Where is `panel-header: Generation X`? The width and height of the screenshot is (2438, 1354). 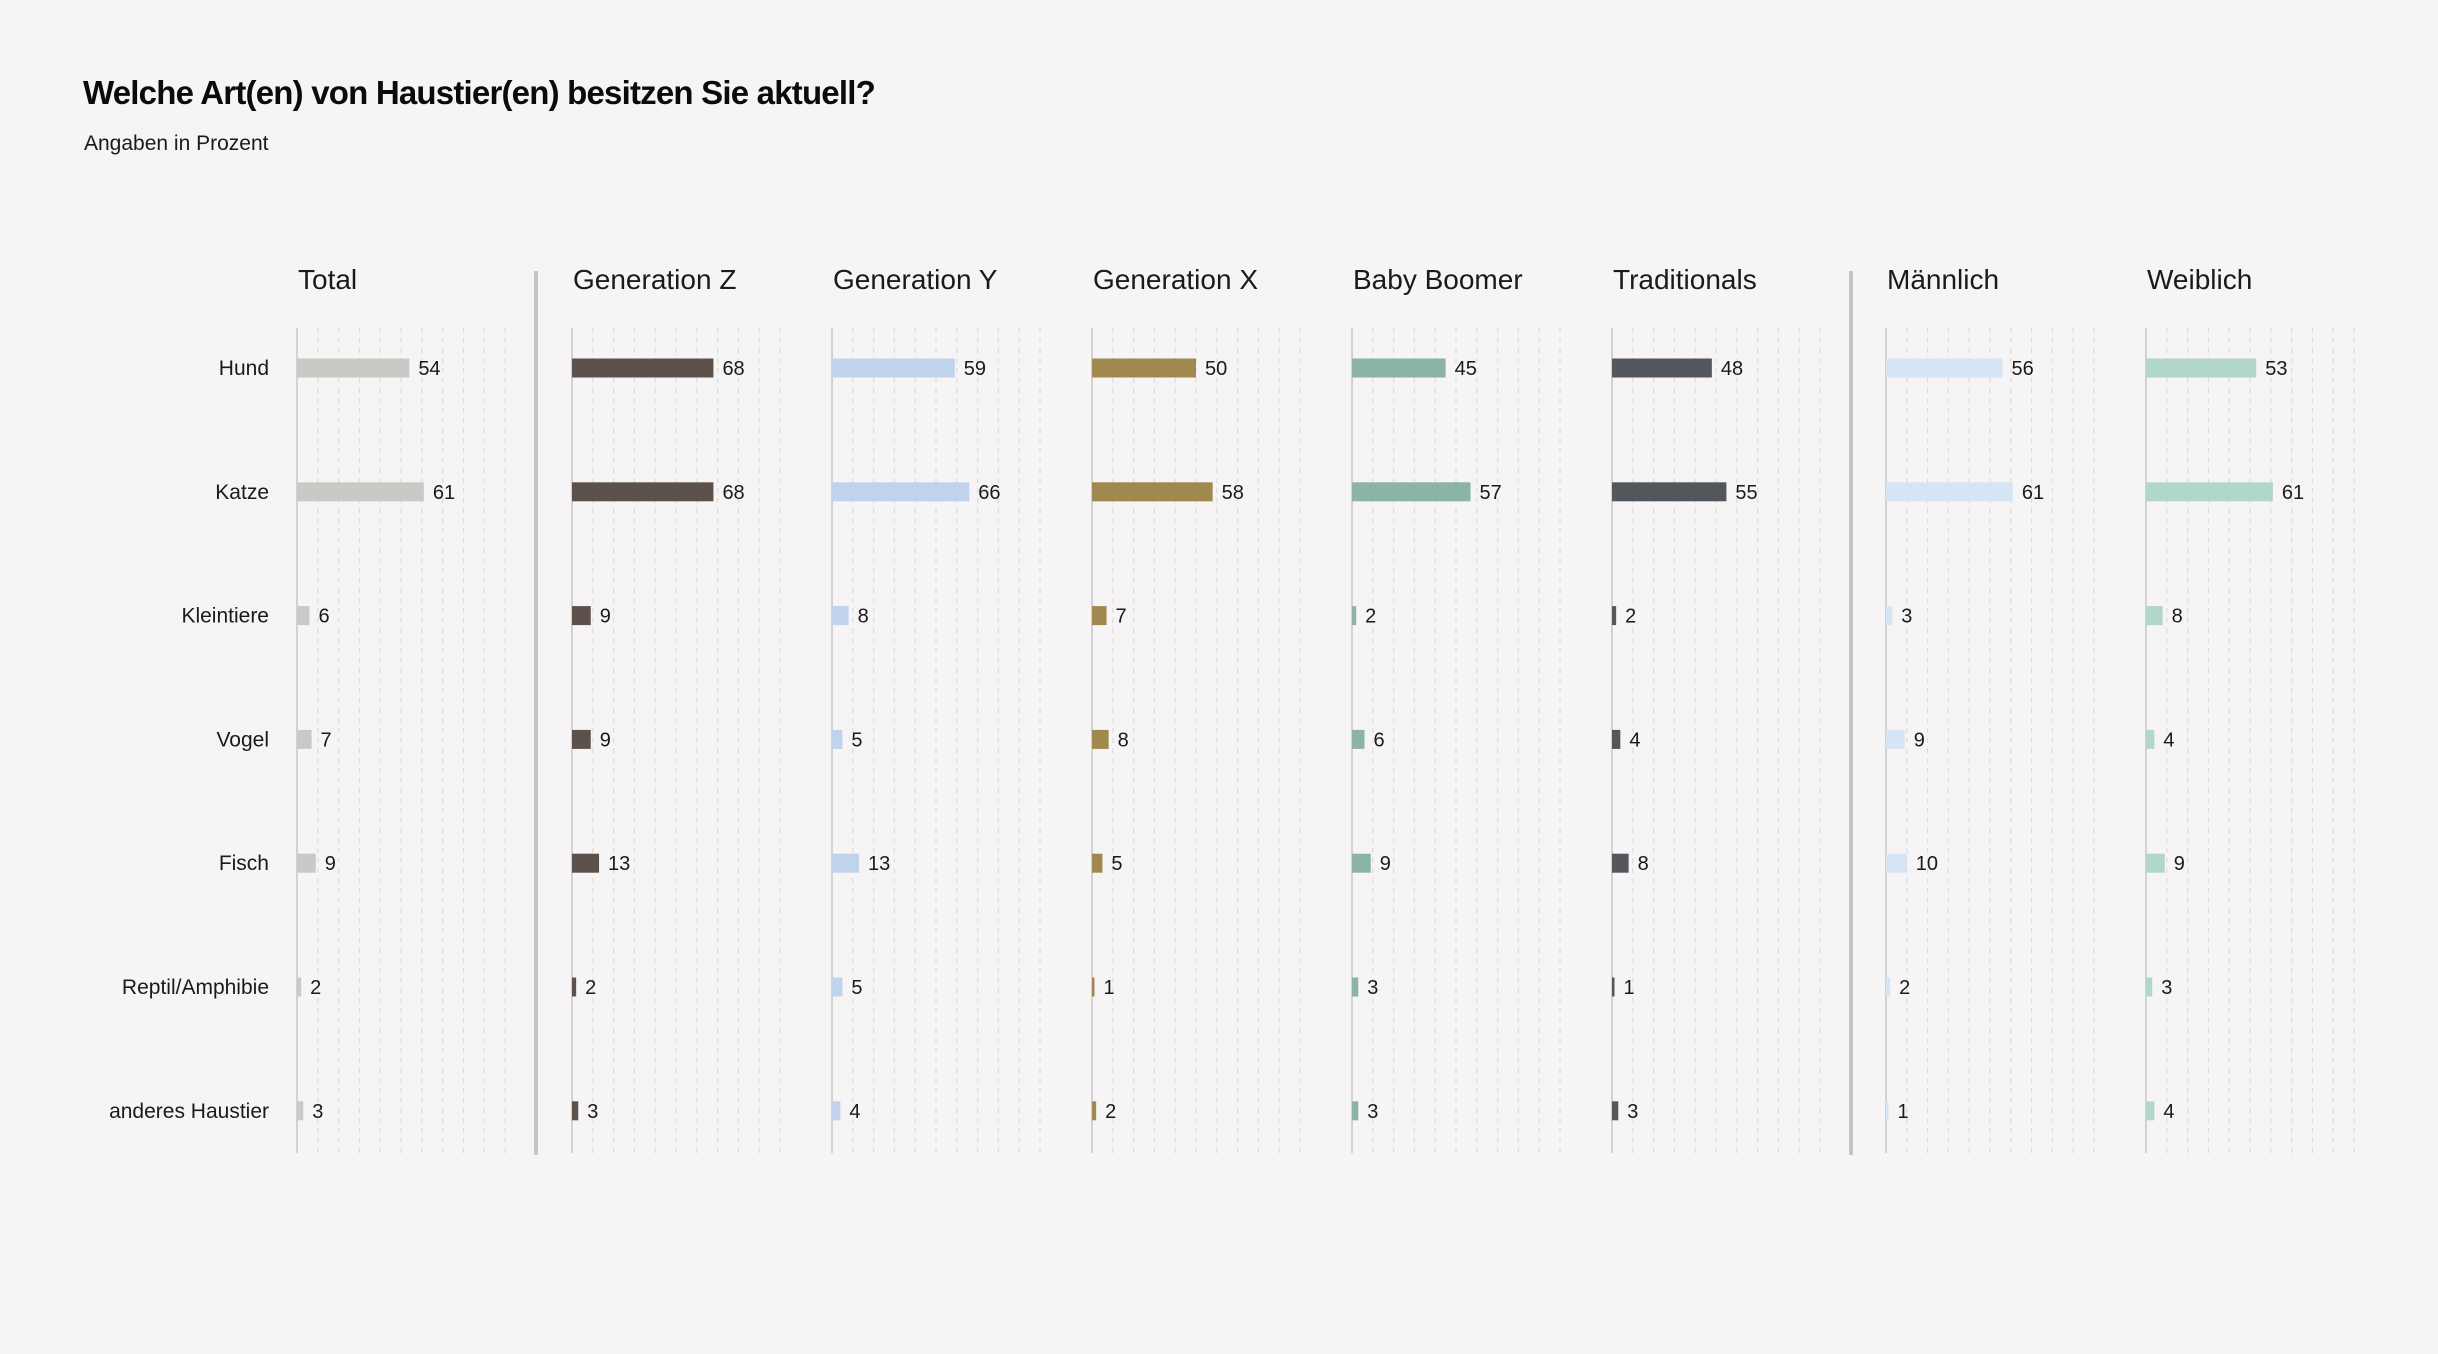
panel-header: Generation X is located at coordinates (1175, 279).